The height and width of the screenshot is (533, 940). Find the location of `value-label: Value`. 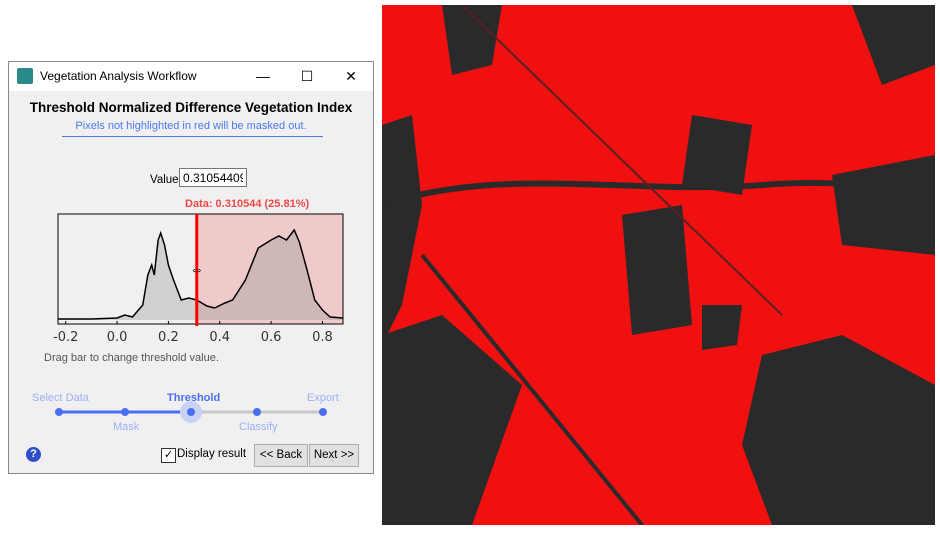

value-label: Value is located at coordinates (164, 180).